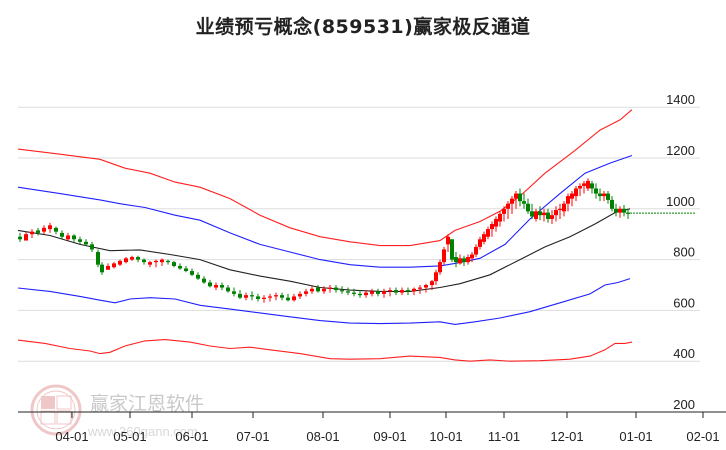 The image size is (726, 450). What do you see at coordinates (684, 252) in the screenshot?
I see `y-tick-label: 800` at bounding box center [684, 252].